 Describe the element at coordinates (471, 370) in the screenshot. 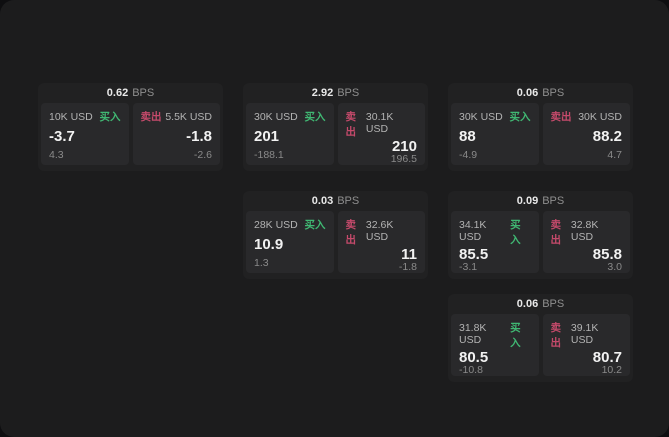

I see `buy-change: -10.8` at that location.